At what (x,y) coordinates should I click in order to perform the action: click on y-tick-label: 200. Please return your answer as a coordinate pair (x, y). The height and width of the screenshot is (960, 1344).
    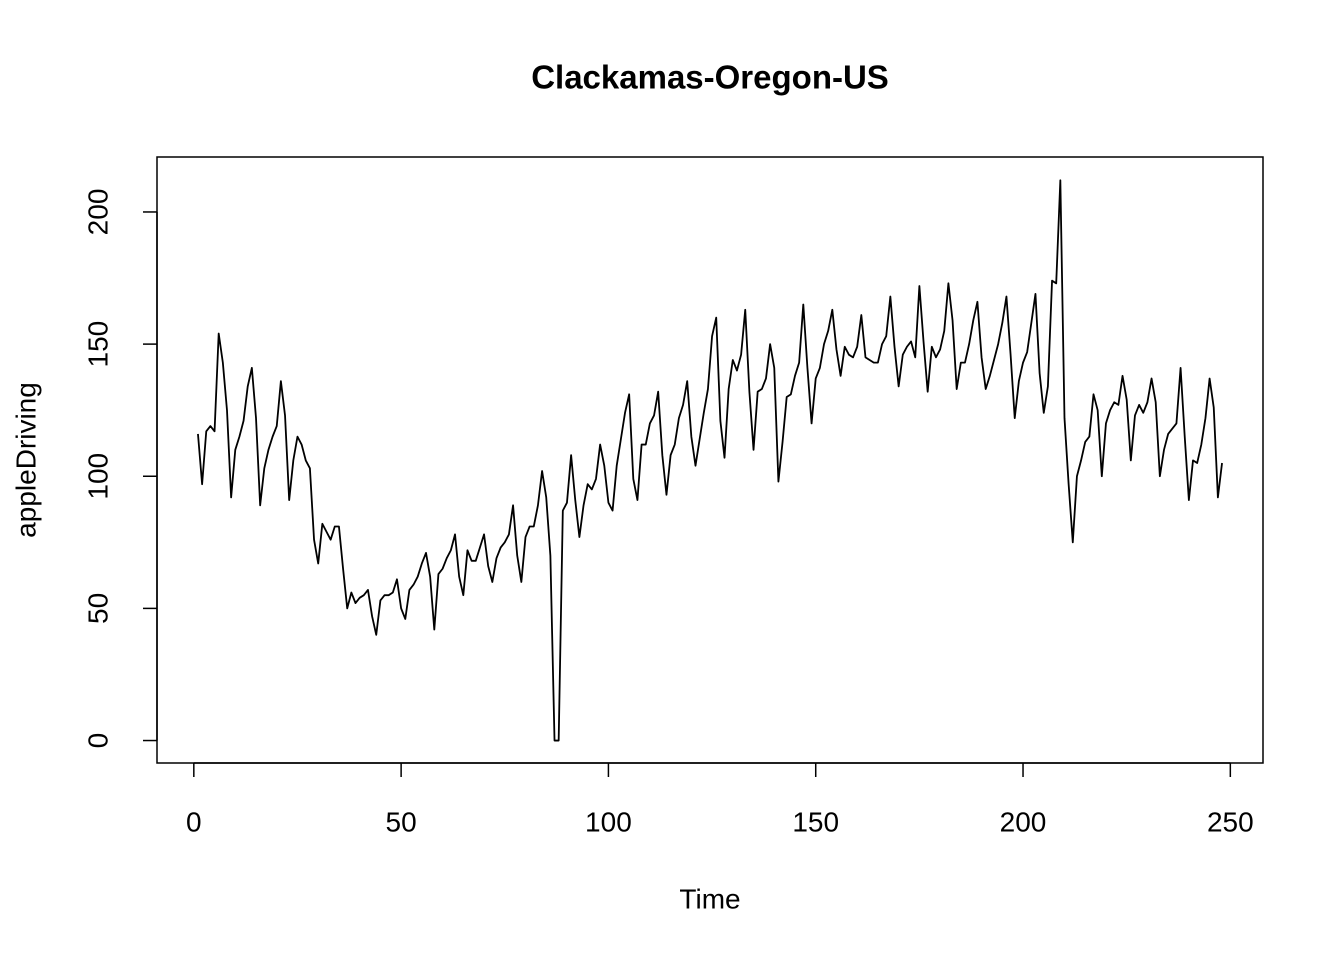
    Looking at the image, I should click on (97, 212).